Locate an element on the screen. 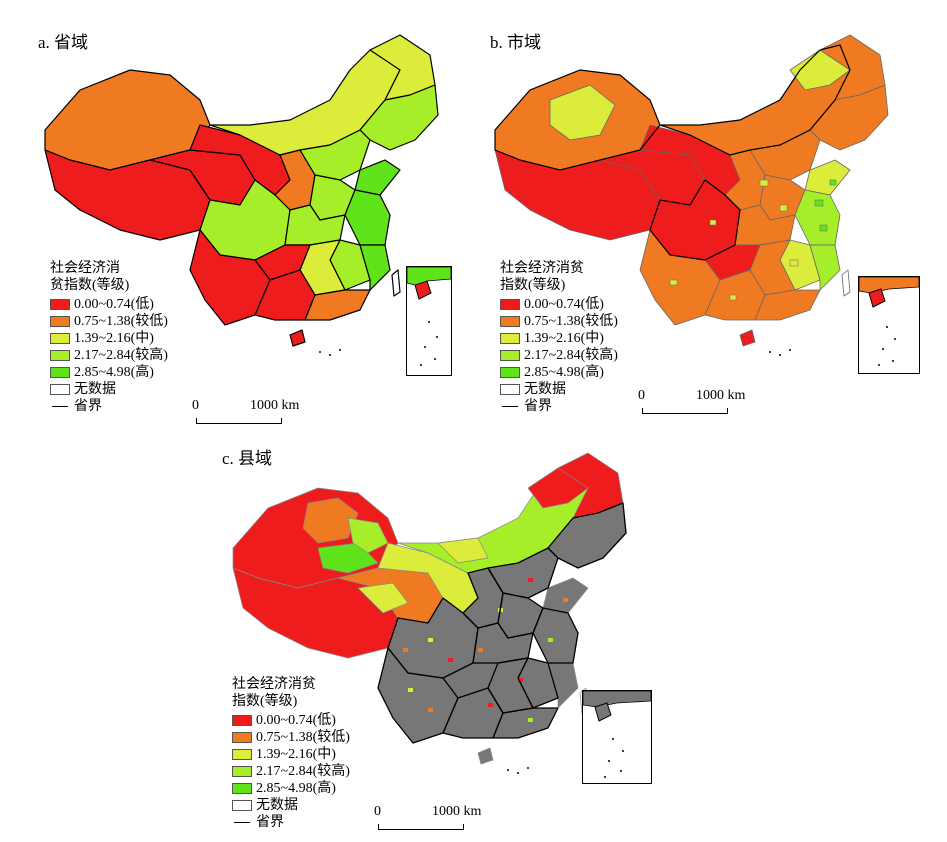 The image size is (947, 842). inset-map-b is located at coordinates (889, 321).